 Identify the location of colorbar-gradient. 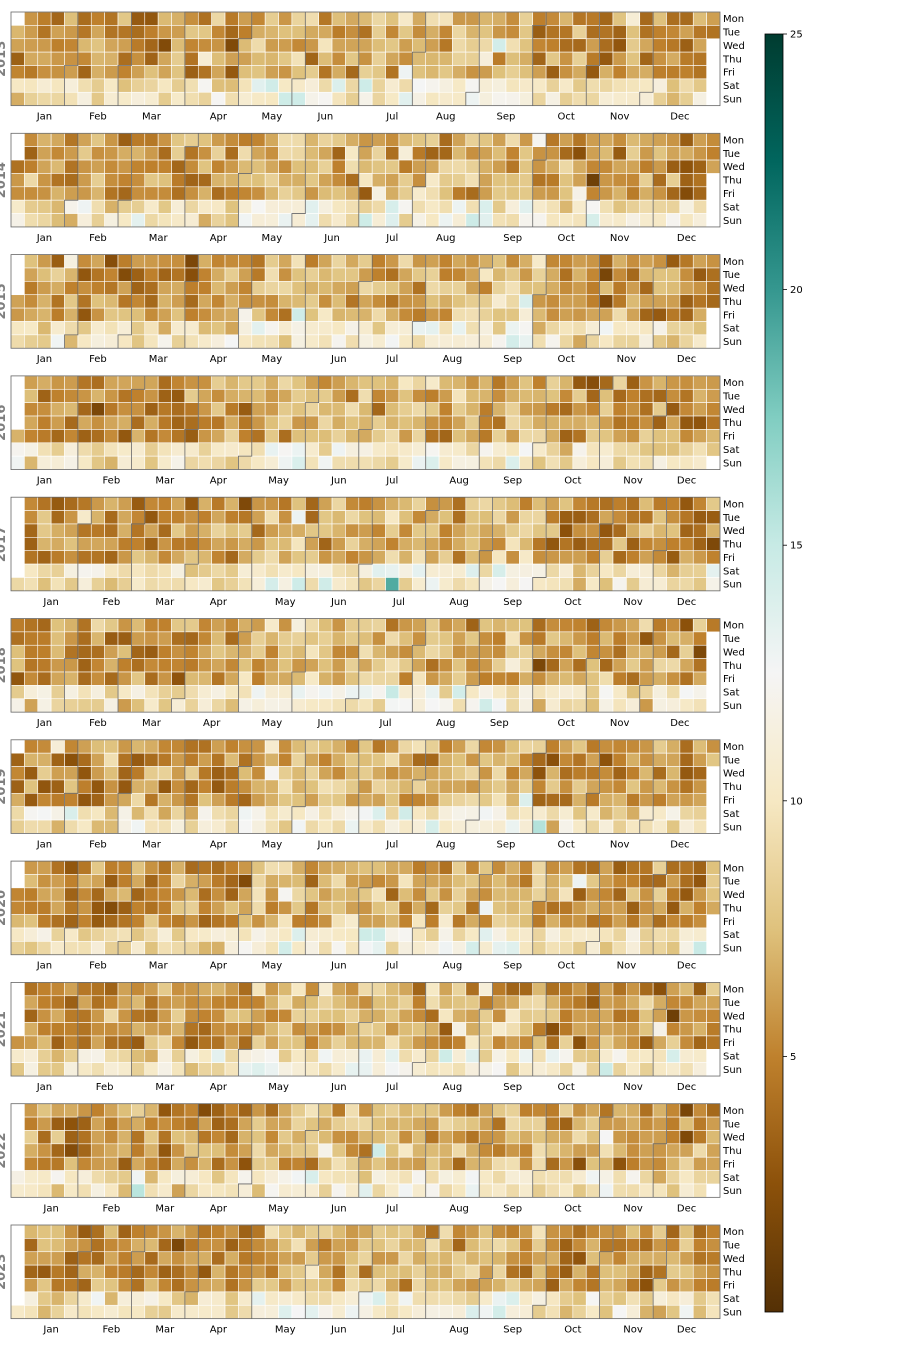
(774, 673).